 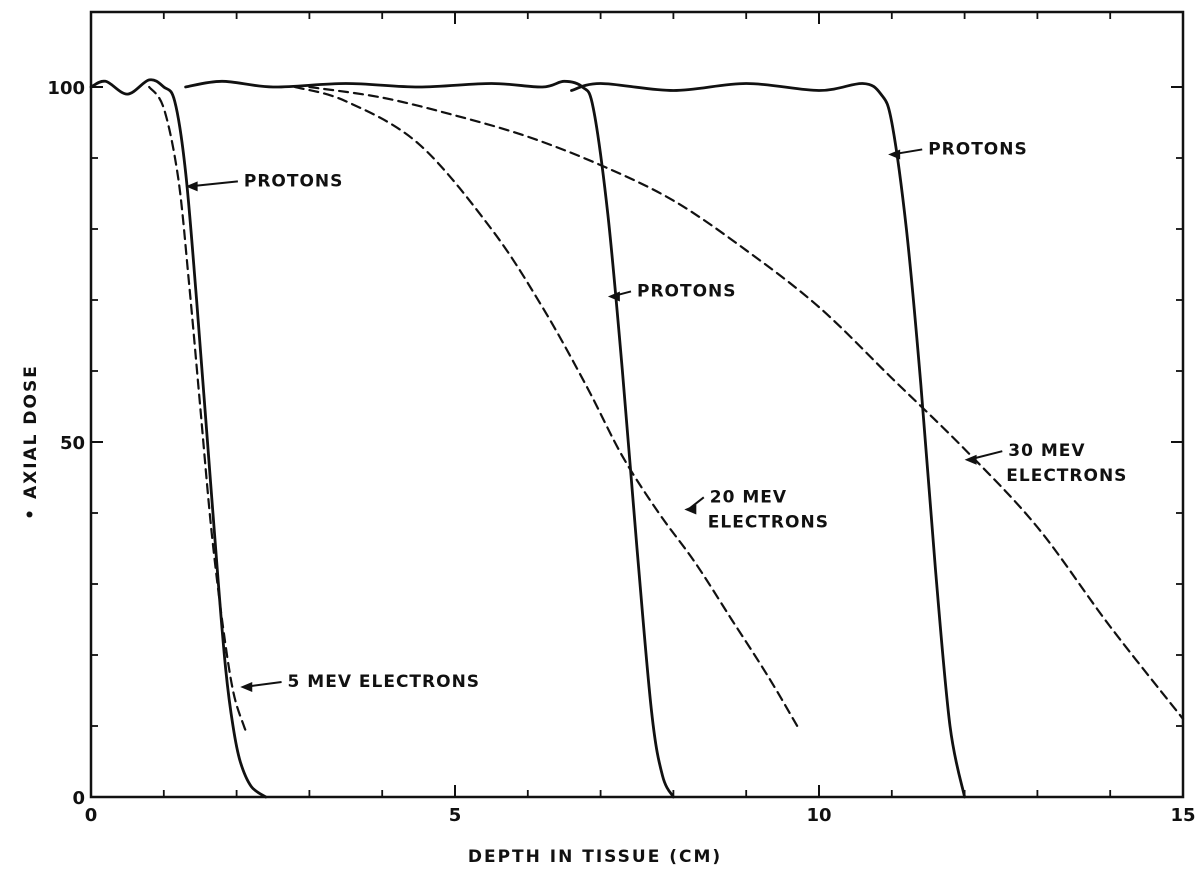 I want to click on x-tick-label: 5, so click(x=455, y=815).